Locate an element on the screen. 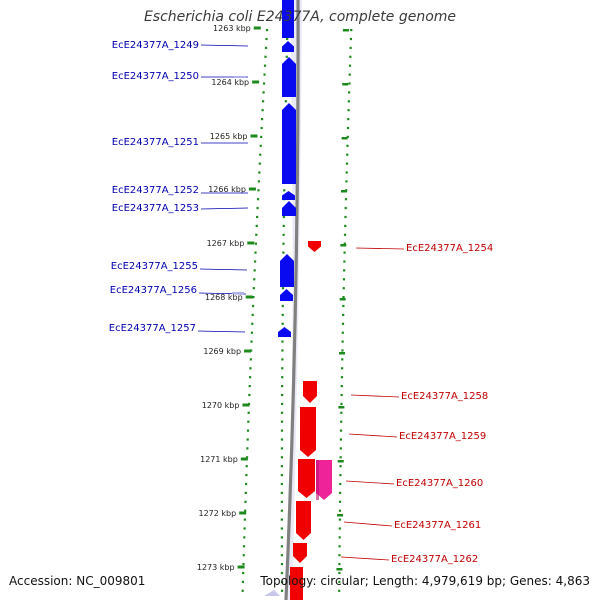 The image size is (600, 600). leader-highlight is located at coordinates (238, 293).